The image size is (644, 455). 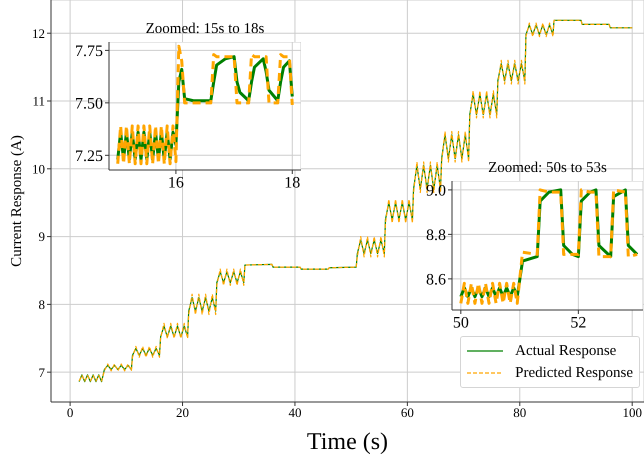 What do you see at coordinates (578, 323) in the screenshot?
I see `x-tick-label: 52` at bounding box center [578, 323].